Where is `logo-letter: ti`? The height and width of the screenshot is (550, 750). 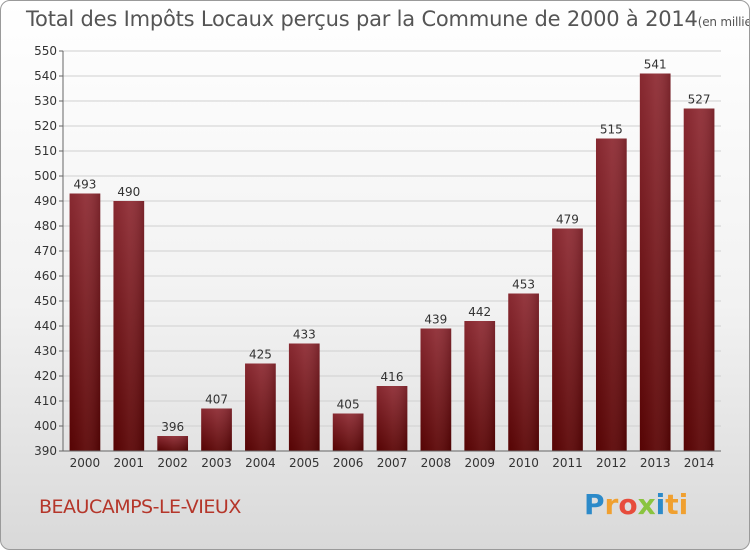
logo-letter: ti is located at coordinates (677, 504).